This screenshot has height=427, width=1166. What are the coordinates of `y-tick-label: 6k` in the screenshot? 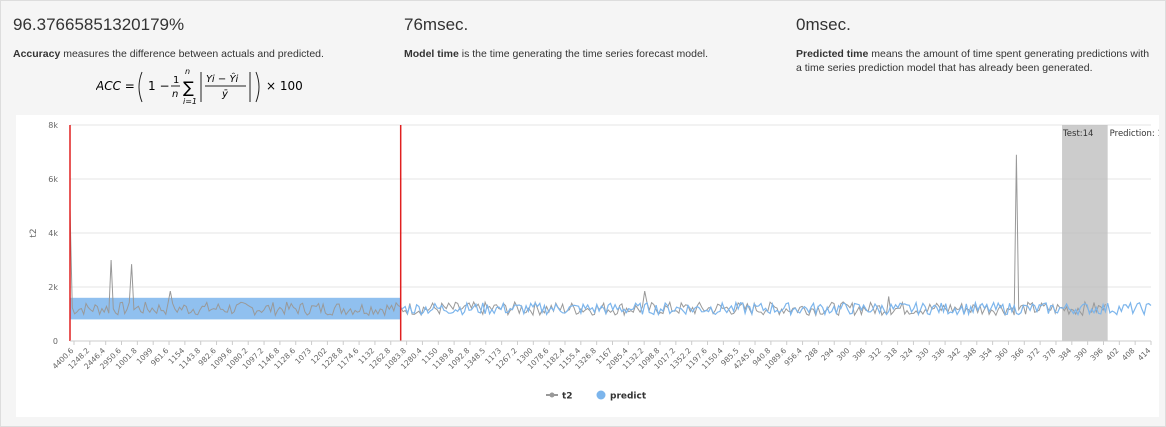 It's located at (53, 179).